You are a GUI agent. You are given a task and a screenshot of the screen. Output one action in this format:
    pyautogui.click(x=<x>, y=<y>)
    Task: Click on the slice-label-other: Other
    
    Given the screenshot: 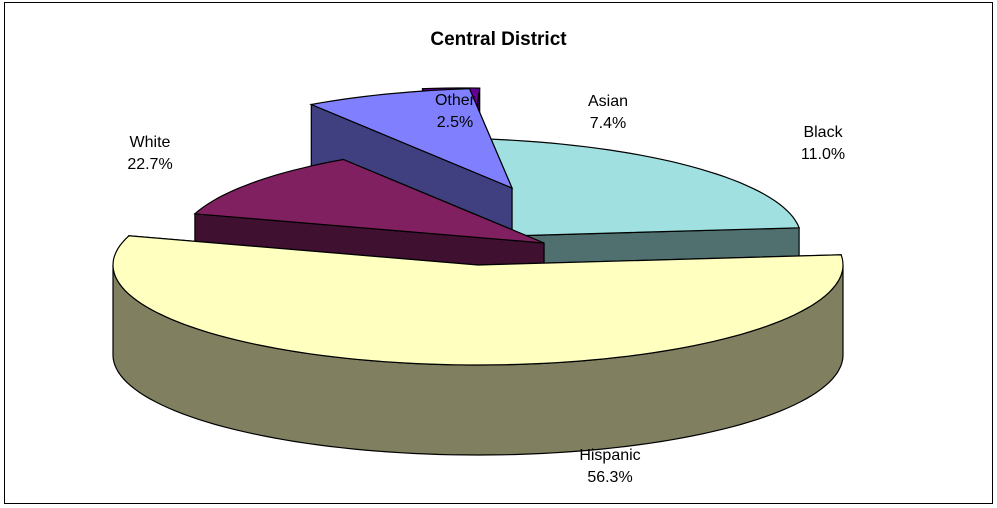 What is the action you would take?
    pyautogui.click(x=455, y=100)
    